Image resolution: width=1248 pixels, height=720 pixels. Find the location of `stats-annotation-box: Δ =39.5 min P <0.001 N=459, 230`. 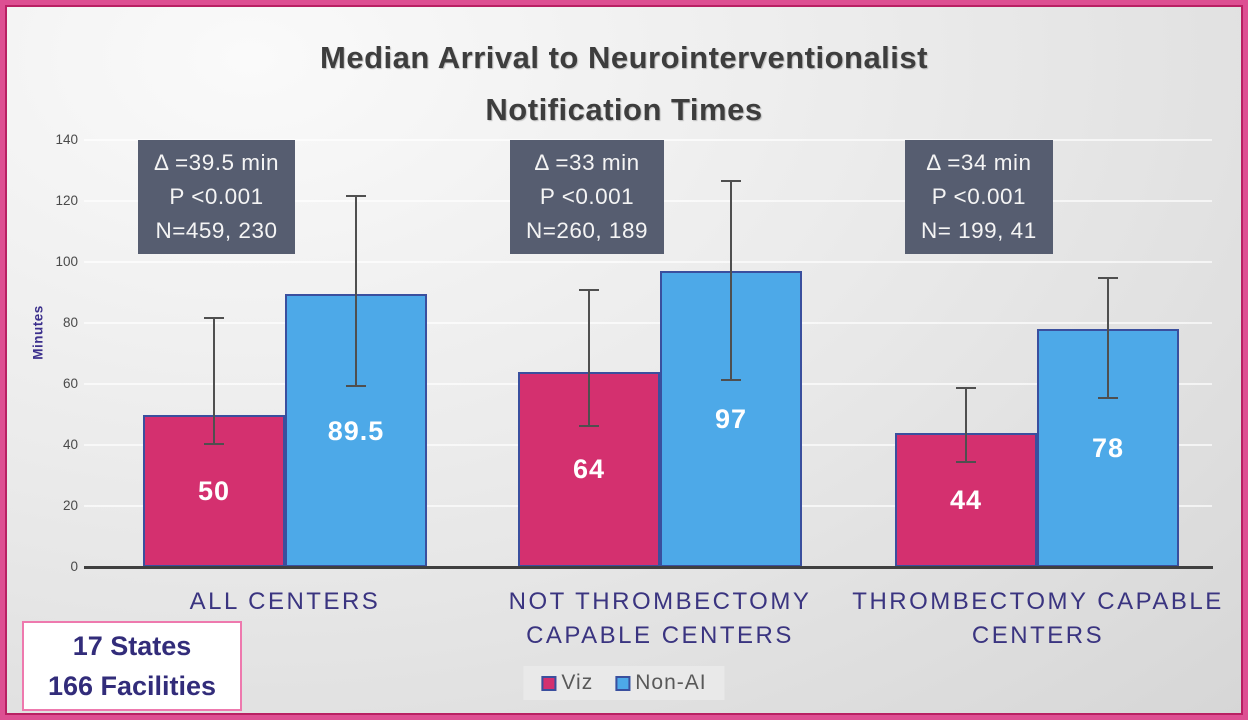

stats-annotation-box: Δ =39.5 min P <0.001 N=459, 230 is located at coordinates (216, 197).